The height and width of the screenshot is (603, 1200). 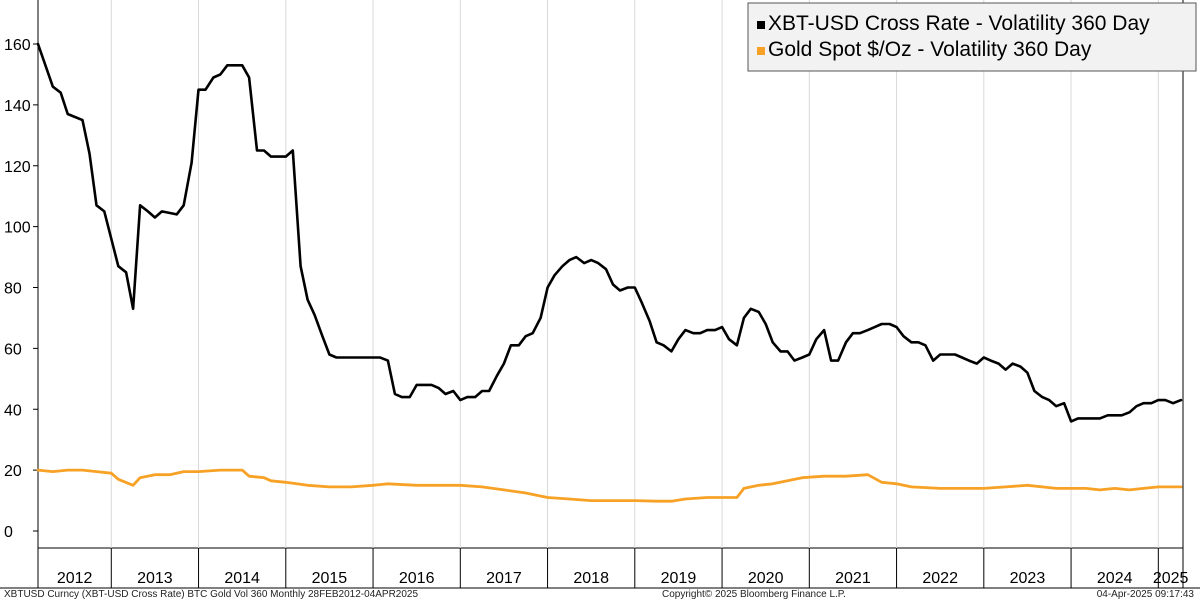 I want to click on x-tick-label: 2014, so click(x=242, y=578).